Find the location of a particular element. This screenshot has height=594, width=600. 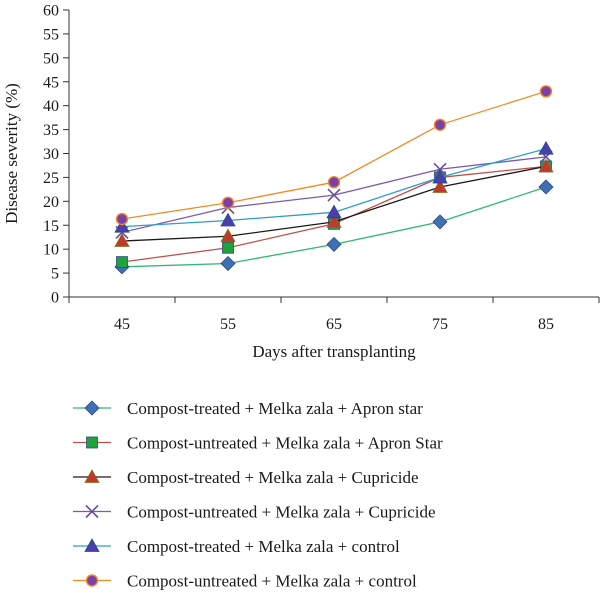

y-tick-label: 10 is located at coordinates (51, 250).